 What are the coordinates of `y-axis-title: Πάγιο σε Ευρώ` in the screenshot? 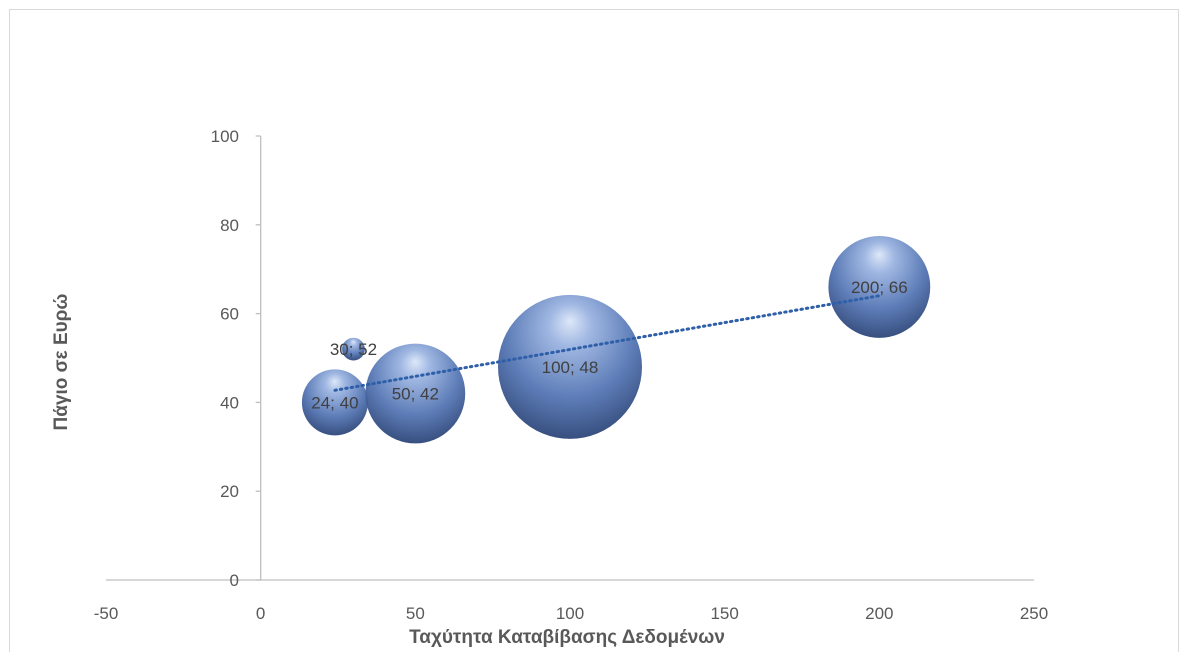 It's located at (61, 362).